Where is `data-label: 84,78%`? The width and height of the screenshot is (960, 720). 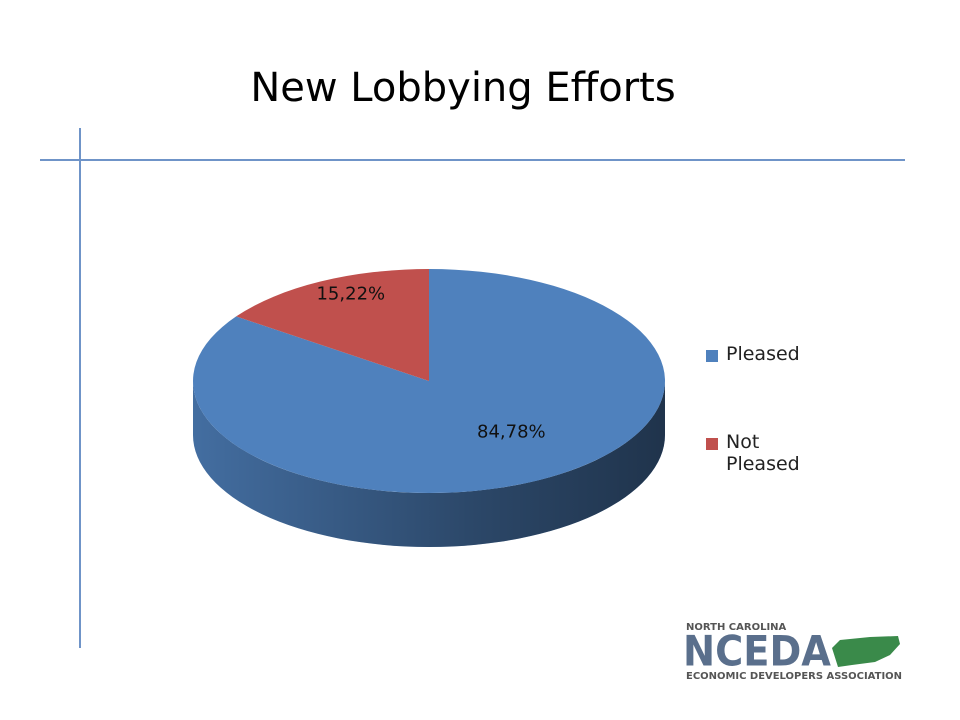 data-label: 84,78% is located at coordinates (511, 432).